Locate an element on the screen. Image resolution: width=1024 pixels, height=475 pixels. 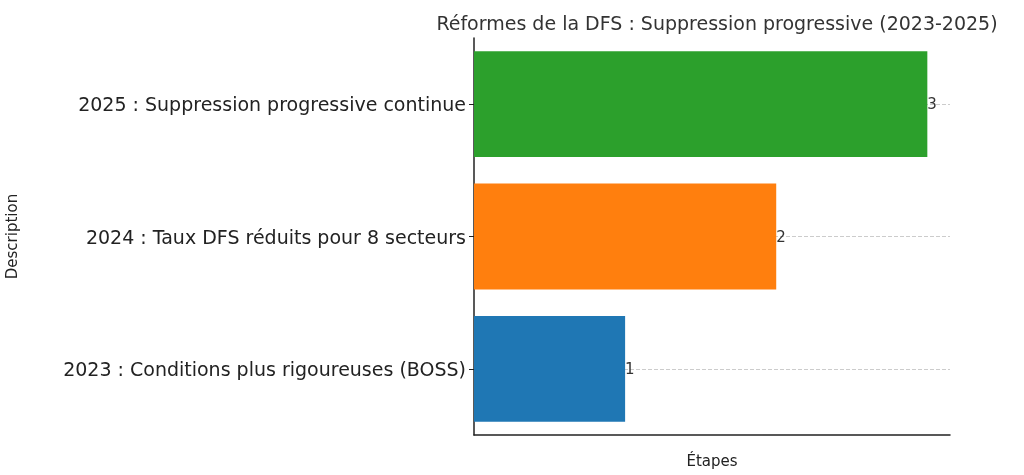
x-axis-title: Étapes is located at coordinates (712, 460).